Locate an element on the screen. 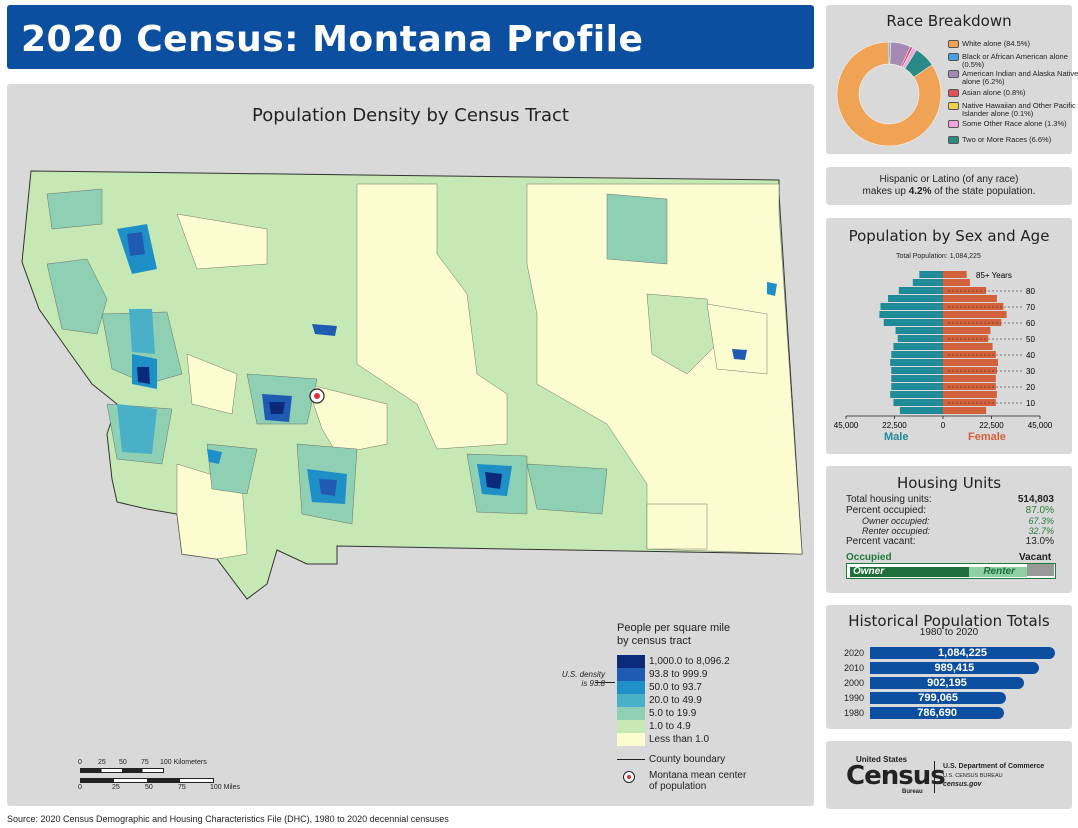 This screenshot has height=828, width=1078. hu-total: Total housing units: 514,803 is located at coordinates (950, 499).